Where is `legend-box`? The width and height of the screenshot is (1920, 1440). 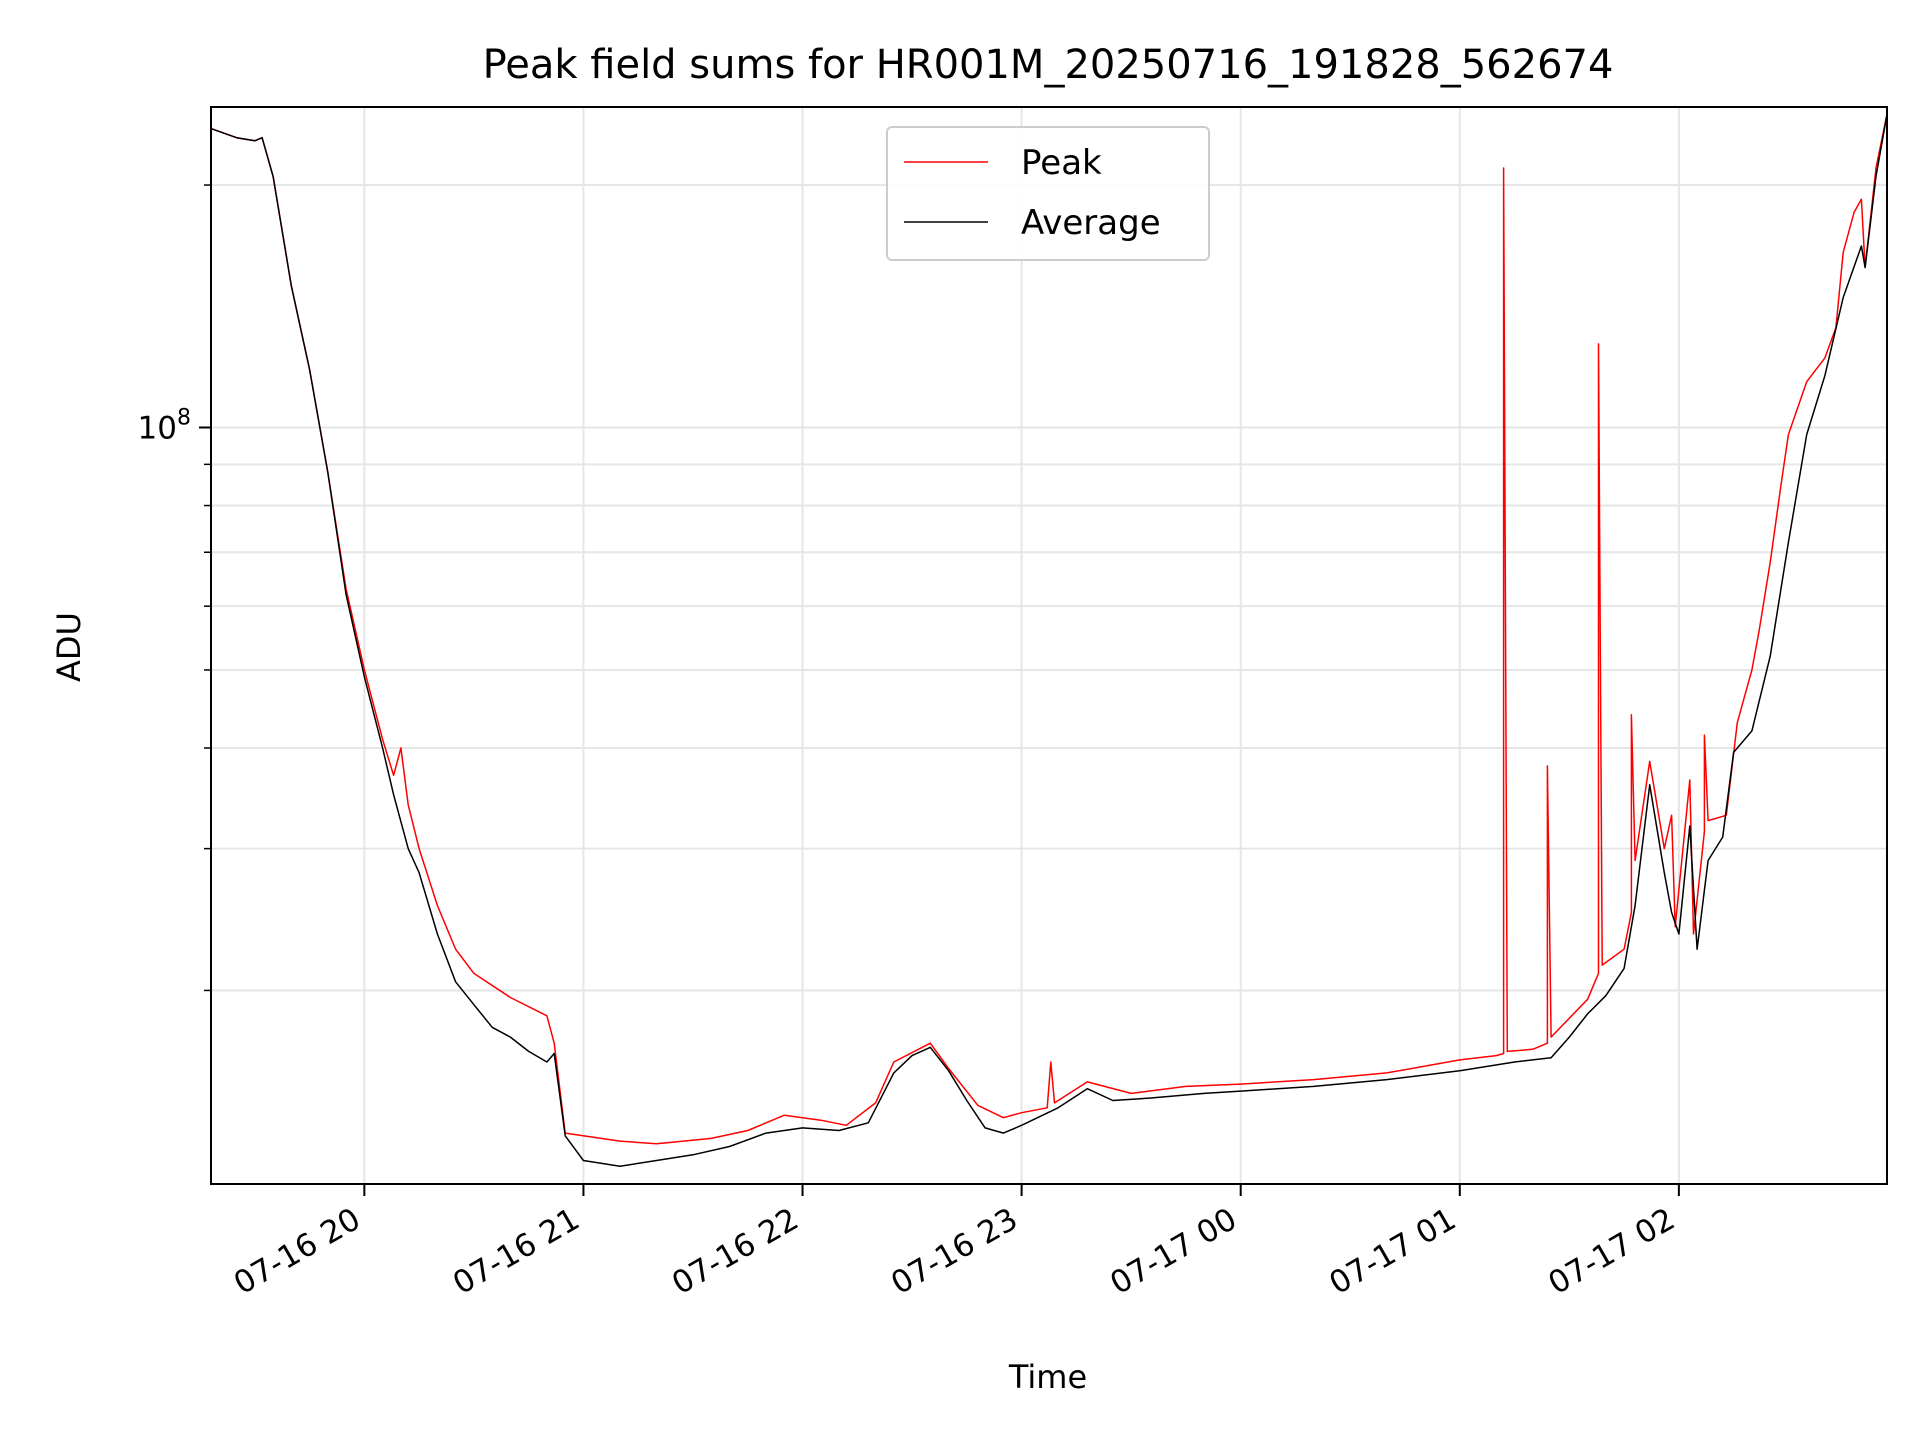 legend-box is located at coordinates (1048, 193).